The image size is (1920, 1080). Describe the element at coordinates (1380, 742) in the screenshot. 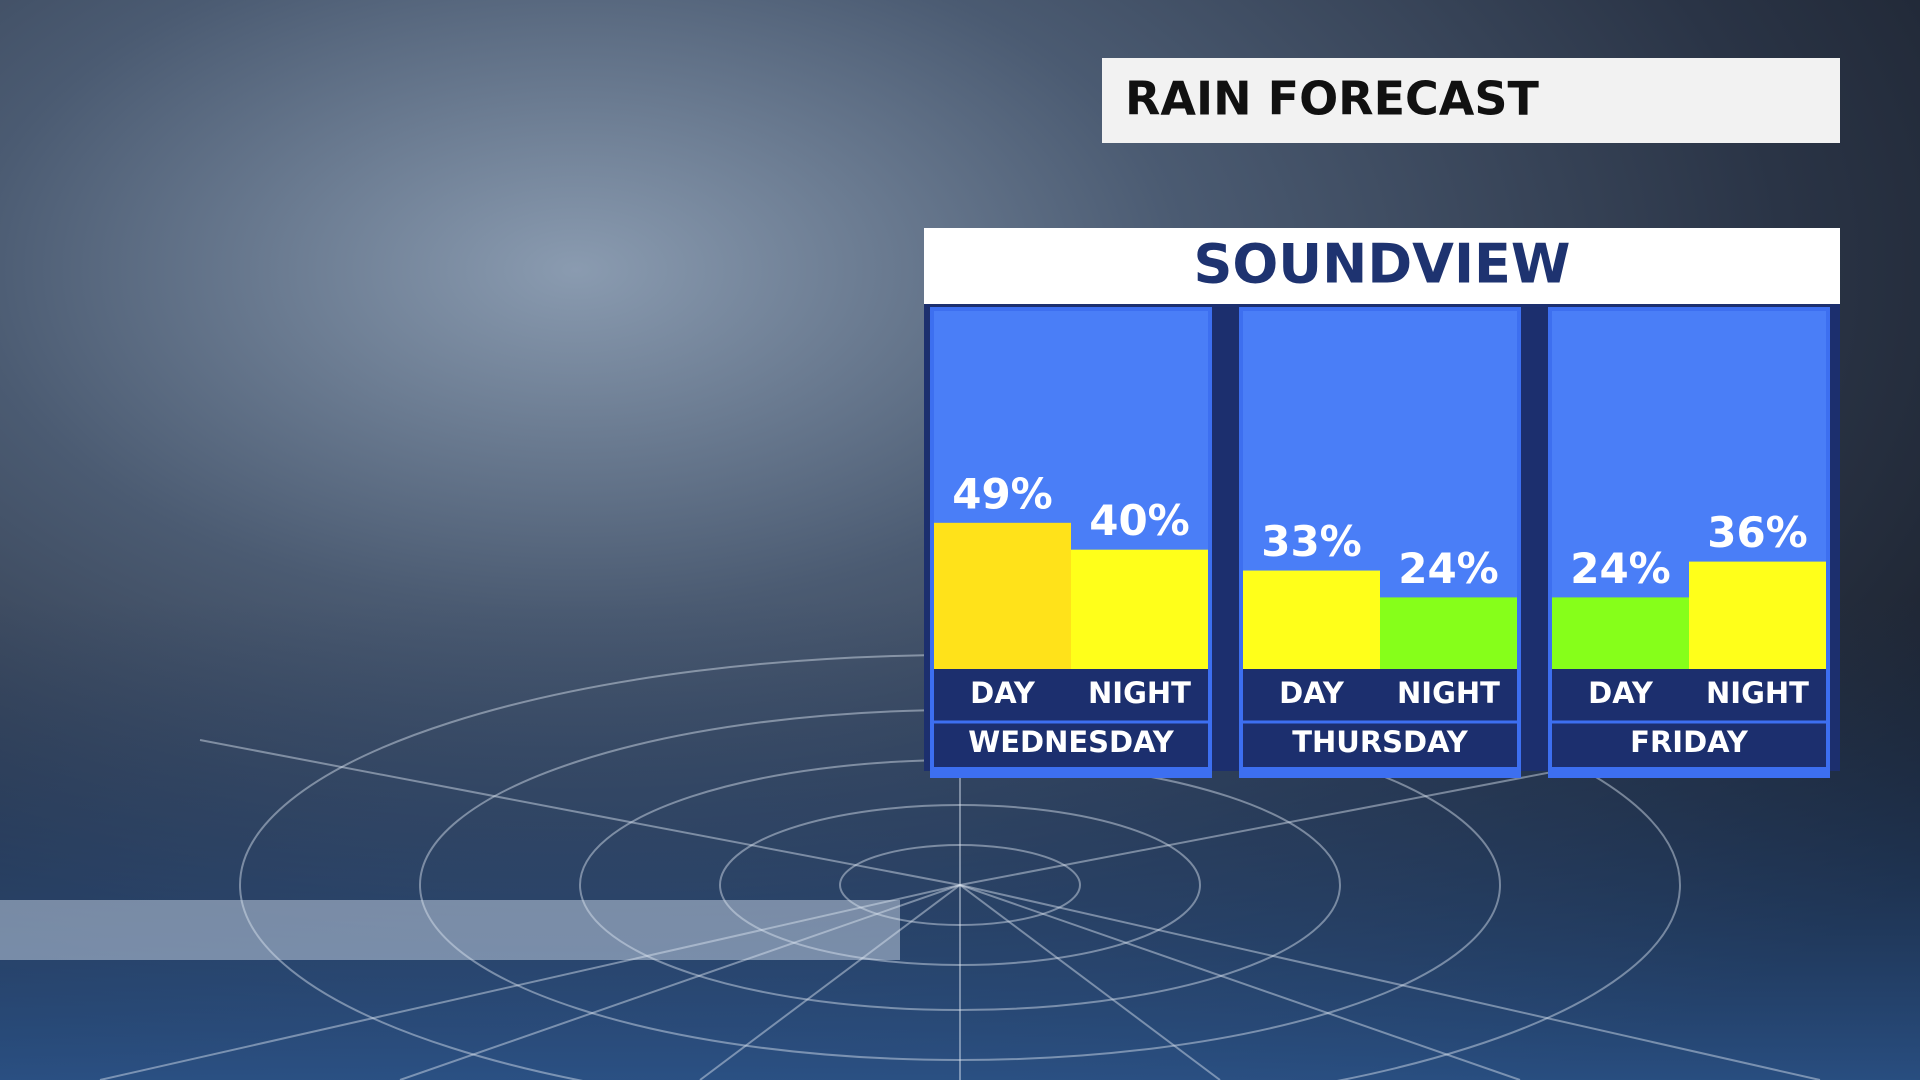

I see `day-name: THURSDAY` at that location.